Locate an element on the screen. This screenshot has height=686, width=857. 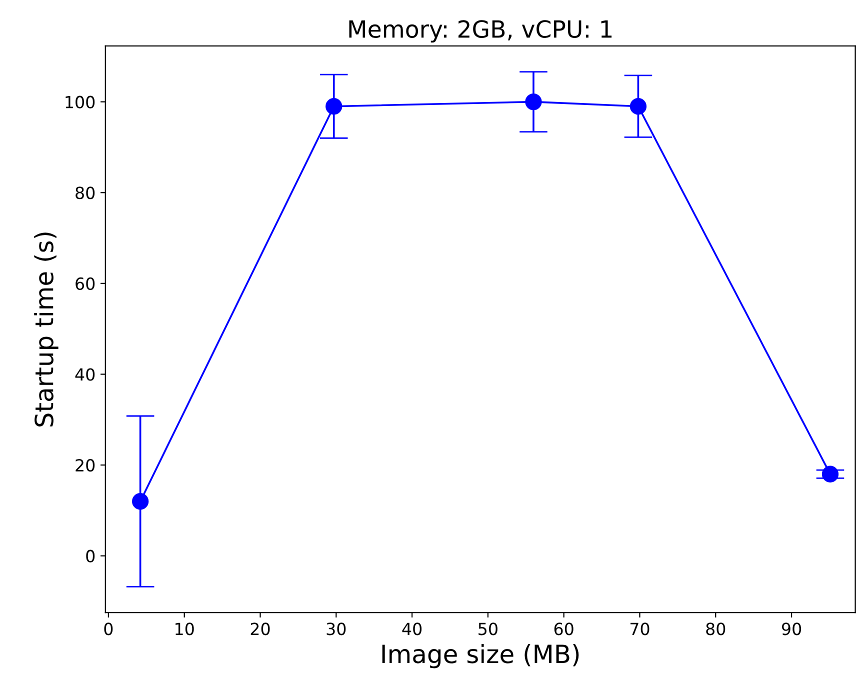
x-tick-label: 0 is located at coordinates (108, 629).